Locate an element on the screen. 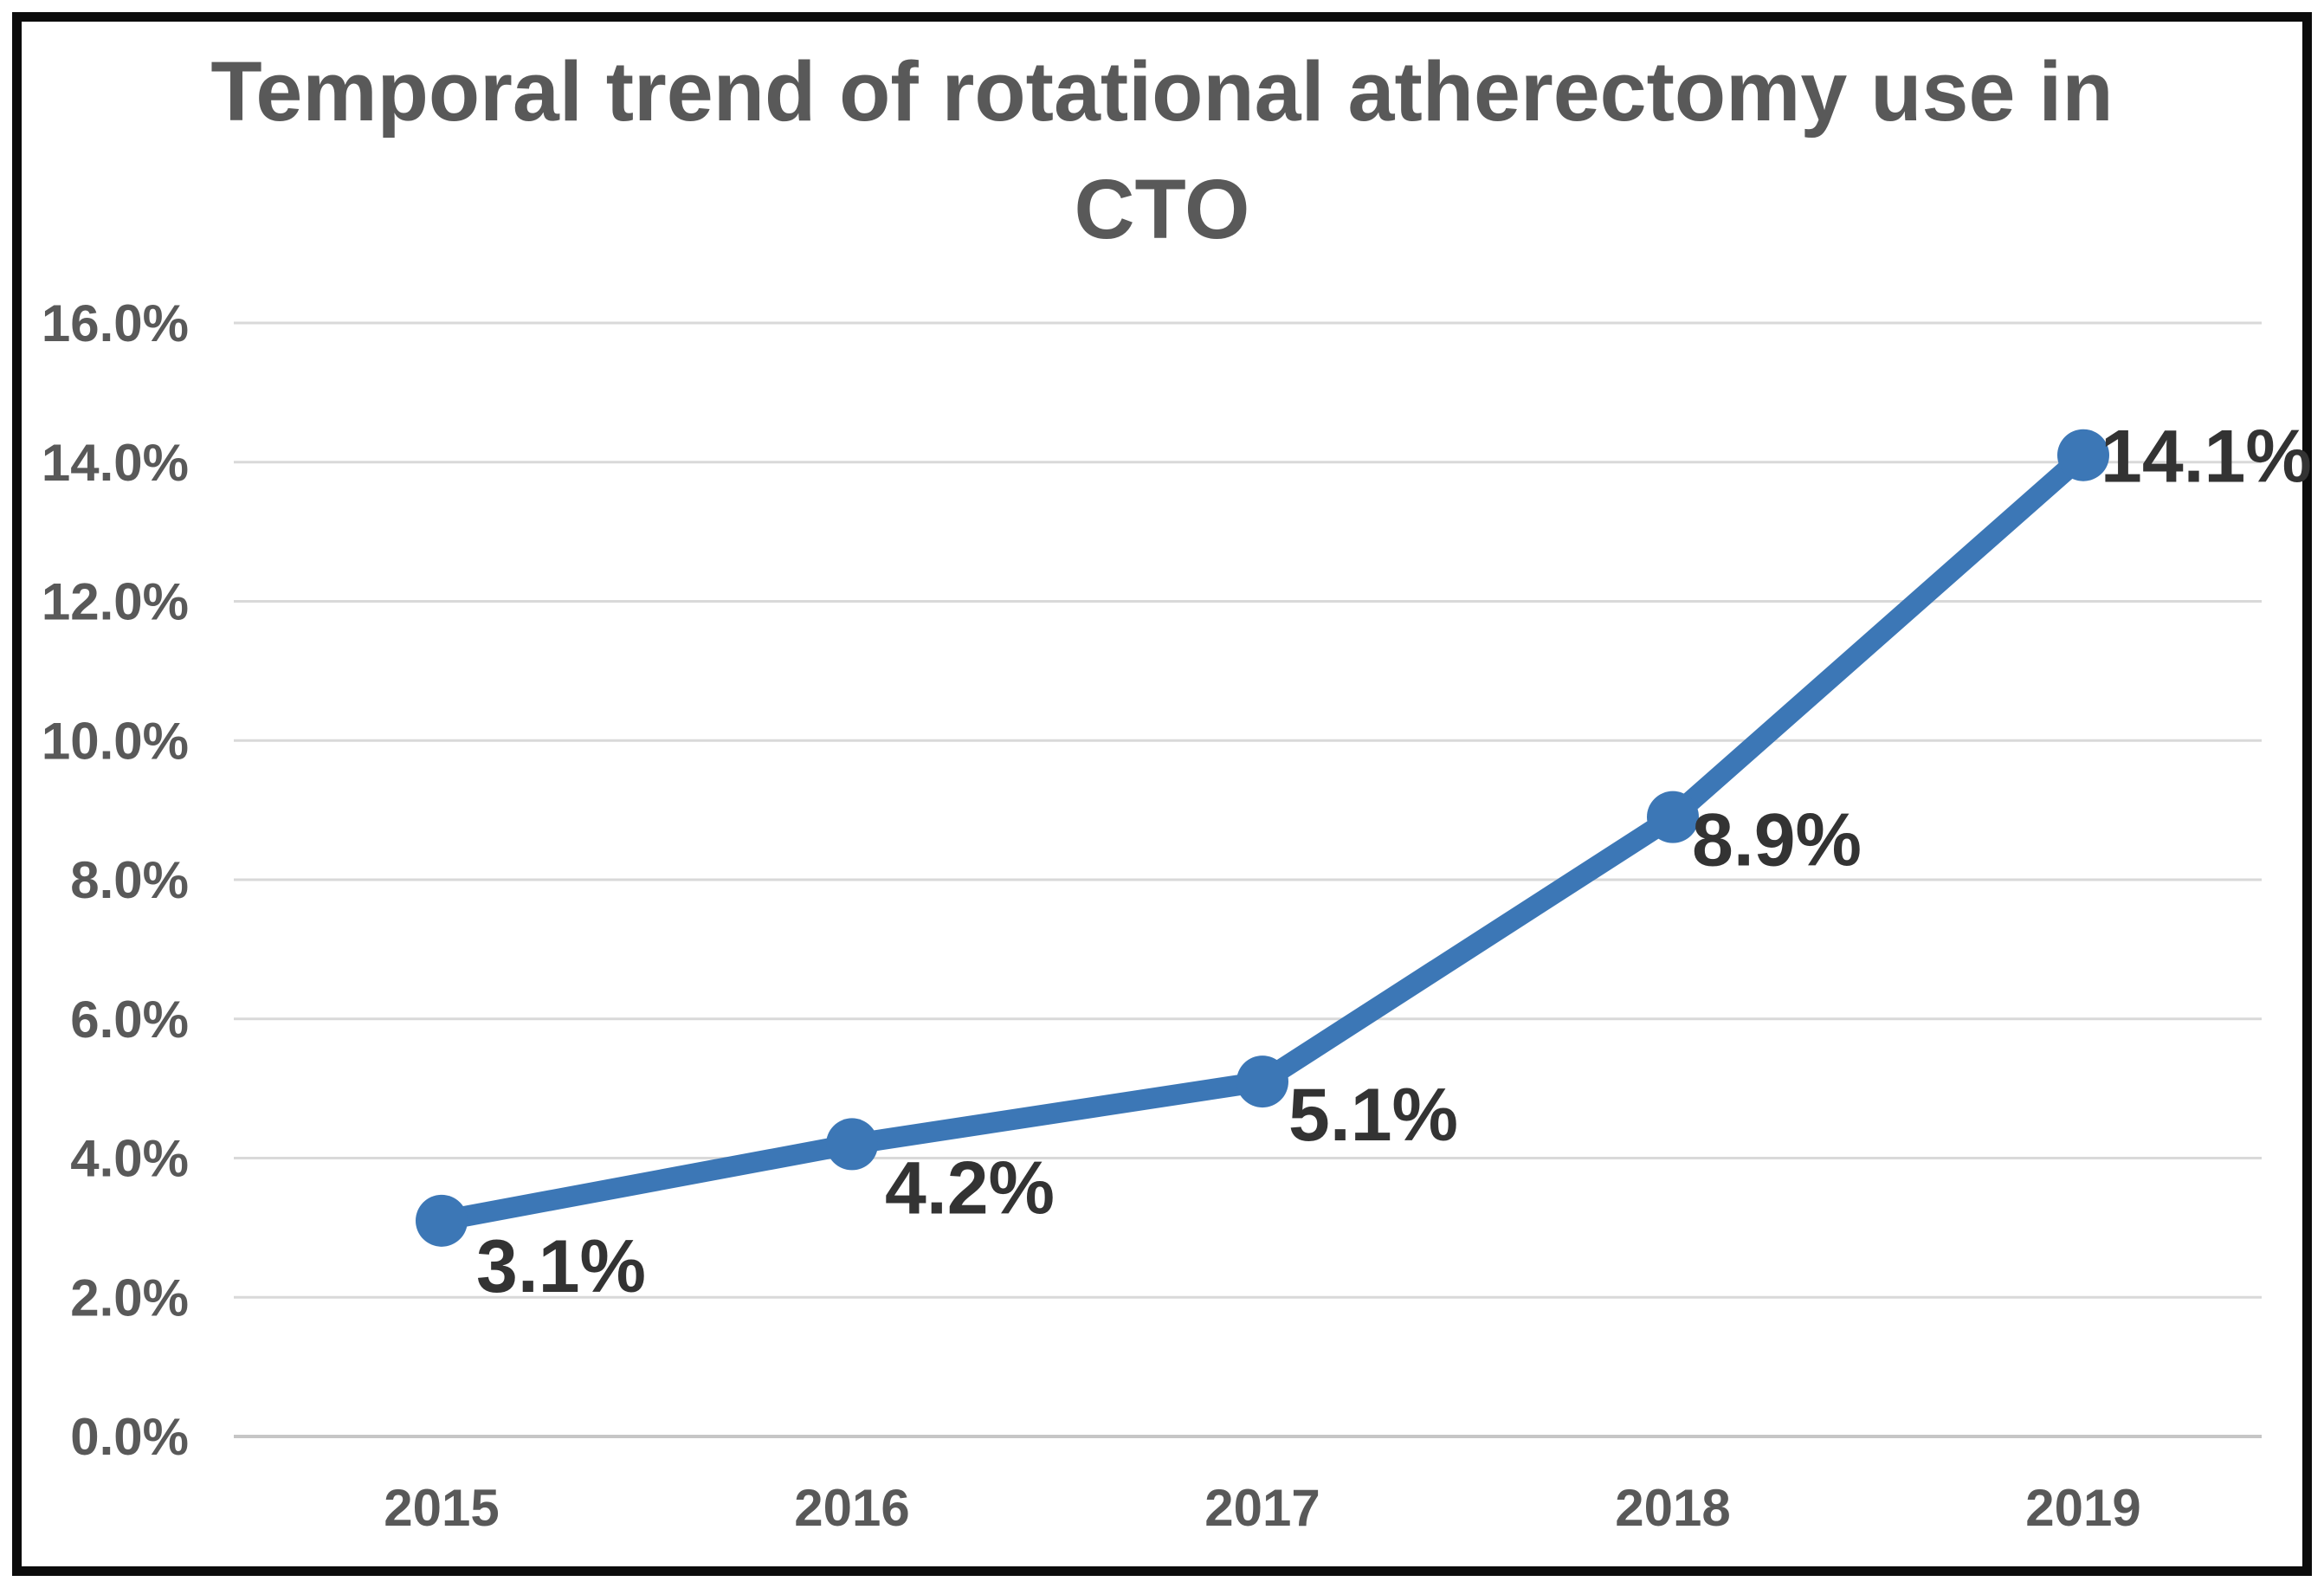  x-tick-label-2018: 2018 is located at coordinates (1673, 1508).